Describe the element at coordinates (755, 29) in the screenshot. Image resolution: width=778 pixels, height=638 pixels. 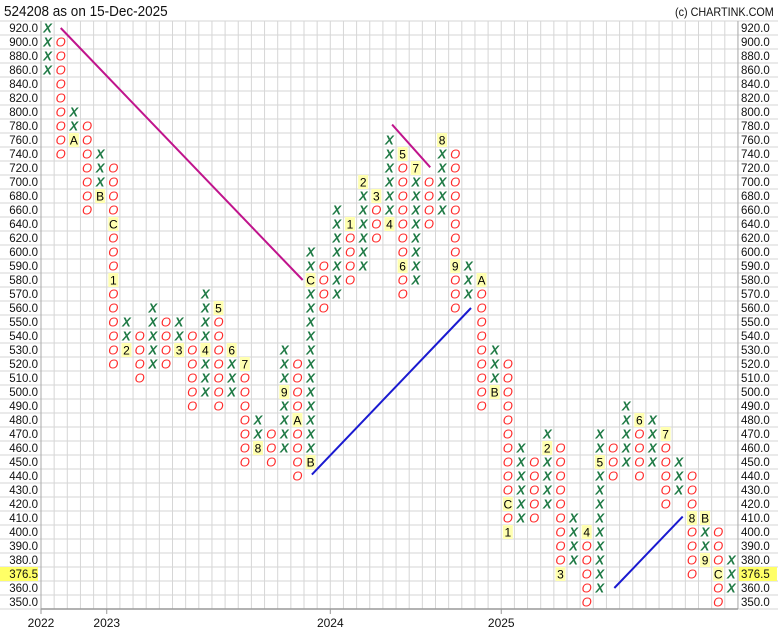
I see `price-label-right: 920.0` at that location.